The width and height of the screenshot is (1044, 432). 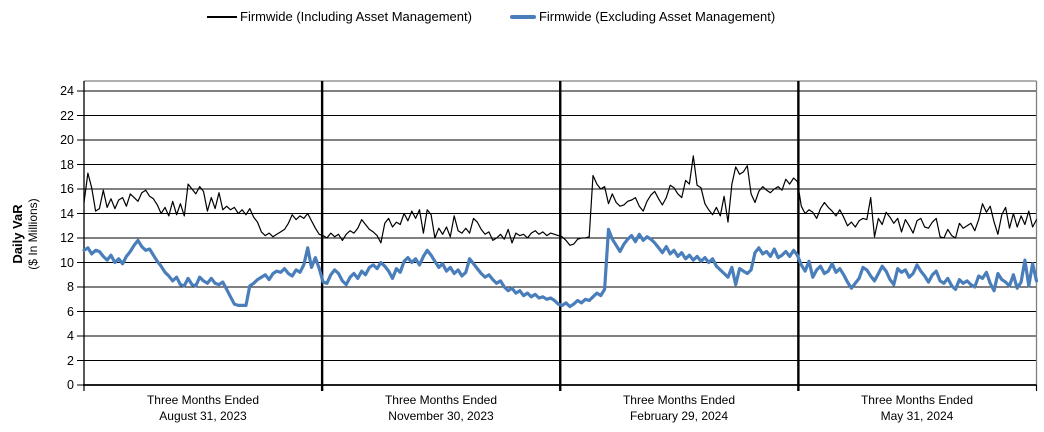 I want to click on x-label-q2-line2: November 30, 2023, so click(x=441, y=416).